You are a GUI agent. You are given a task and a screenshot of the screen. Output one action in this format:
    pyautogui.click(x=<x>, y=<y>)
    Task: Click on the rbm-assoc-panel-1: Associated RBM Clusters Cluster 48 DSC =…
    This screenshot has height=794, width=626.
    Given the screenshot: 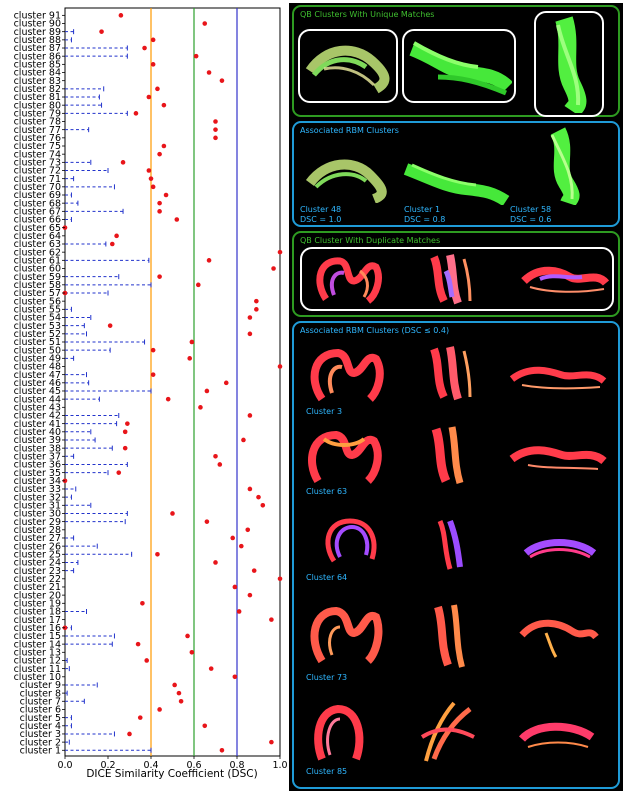 What is the action you would take?
    pyautogui.click(x=456, y=174)
    